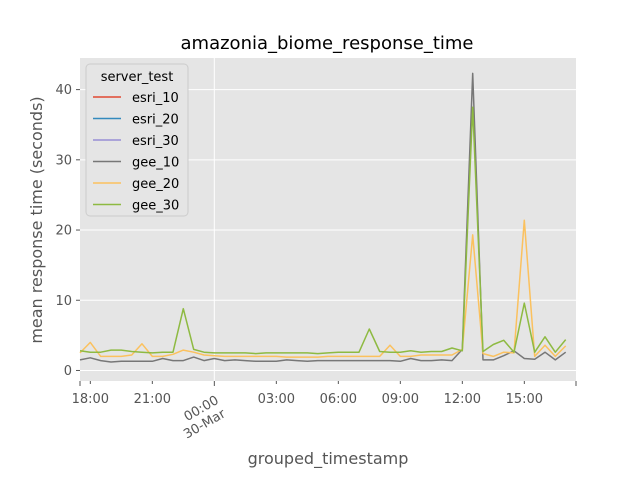 This screenshot has width=640, height=480. What do you see at coordinates (155, 184) in the screenshot?
I see `legend-label: gee_20` at bounding box center [155, 184].